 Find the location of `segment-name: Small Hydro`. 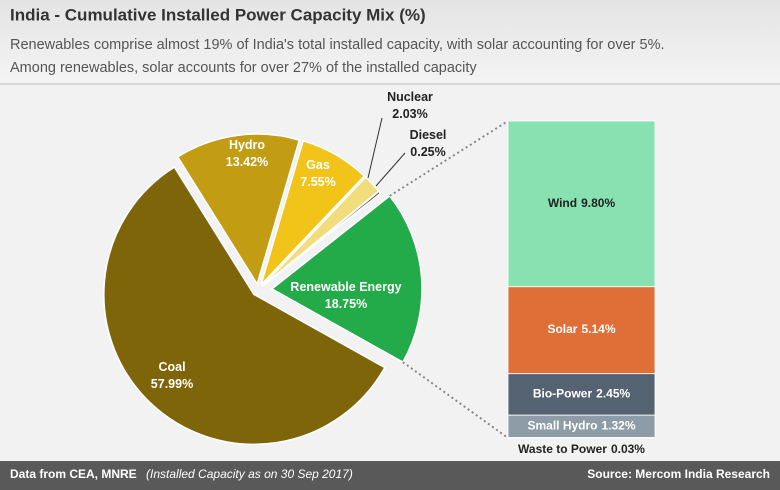

segment-name: Small Hydro is located at coordinates (562, 426).